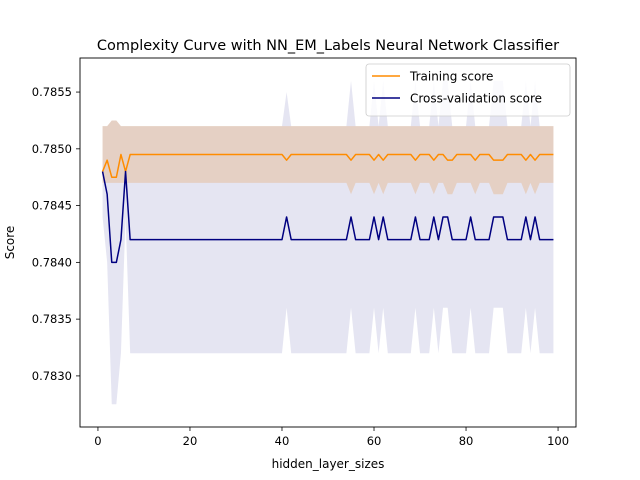 The image size is (640, 480). Describe the element at coordinates (52, 206) in the screenshot. I see `y-tick-label: 0.7845` at that location.